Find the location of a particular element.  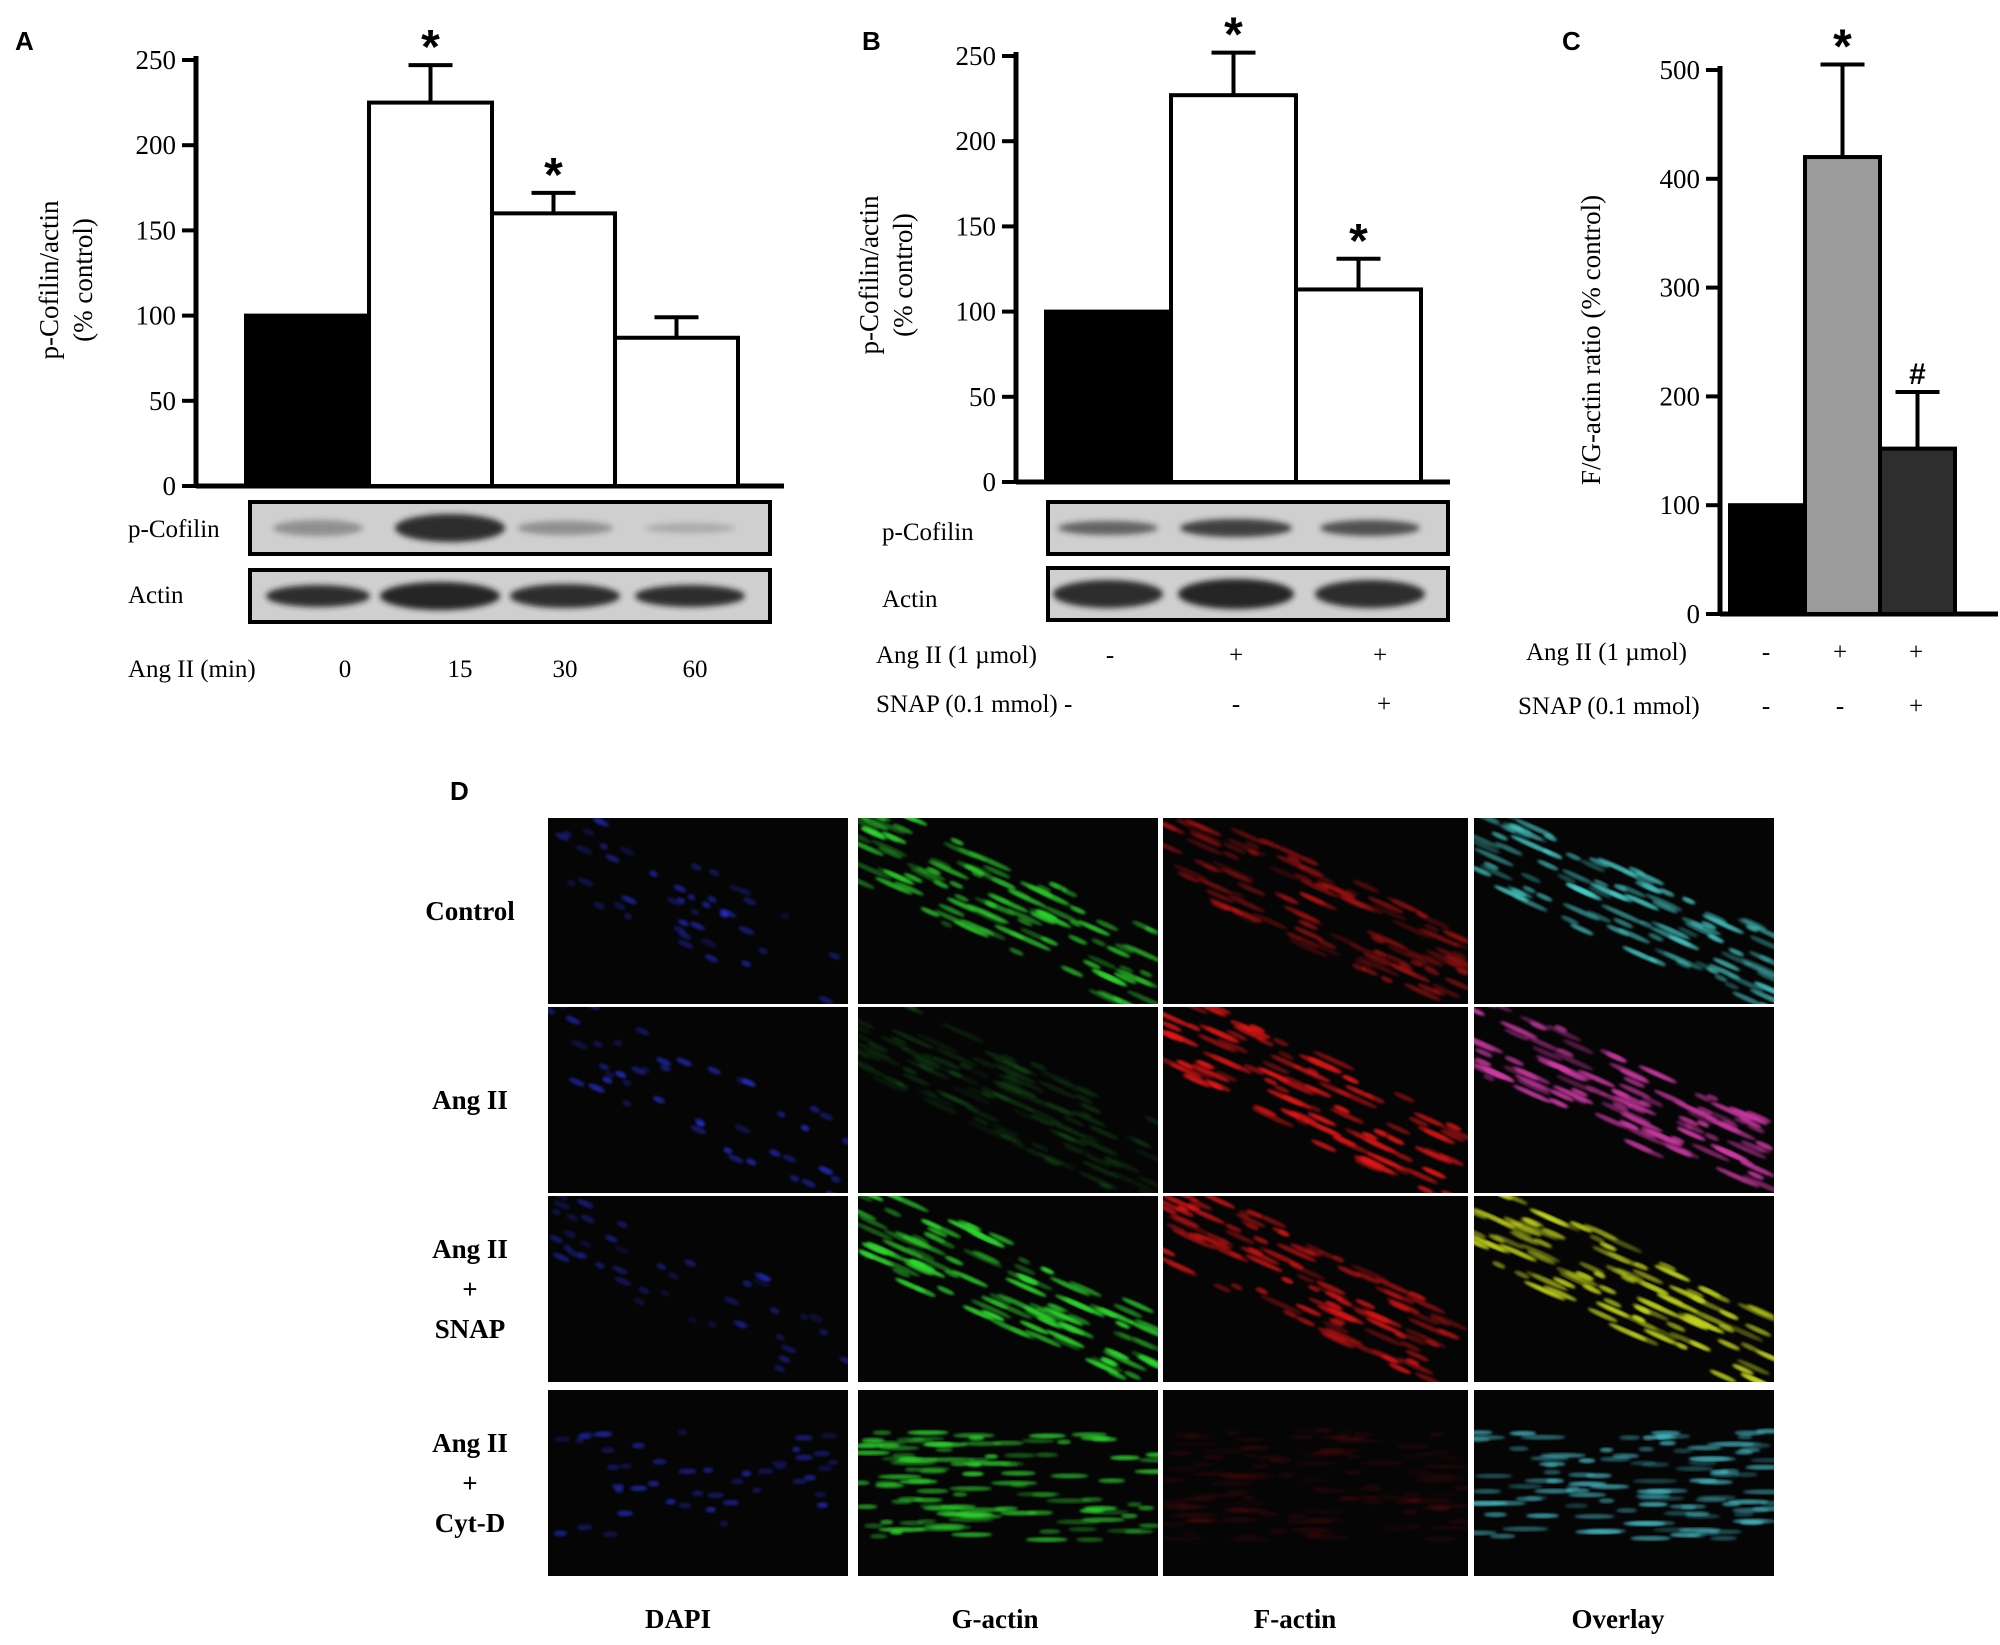

significance-mark: * is located at coordinates (430, 47).